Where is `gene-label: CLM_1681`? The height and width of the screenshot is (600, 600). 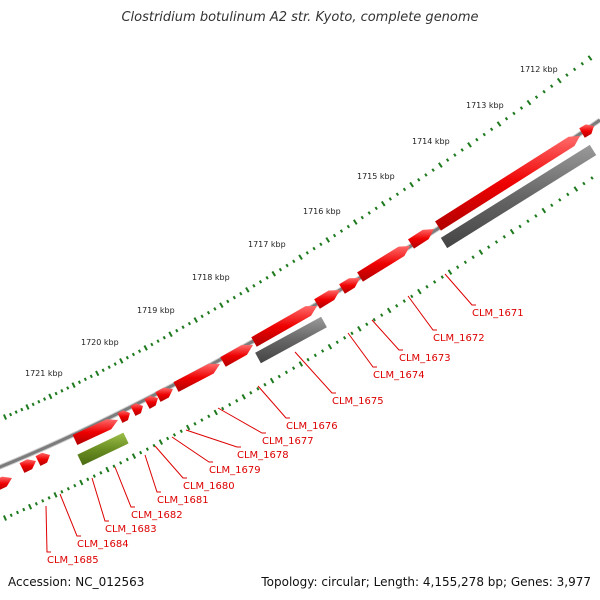 gene-label: CLM_1681 is located at coordinates (183, 500).